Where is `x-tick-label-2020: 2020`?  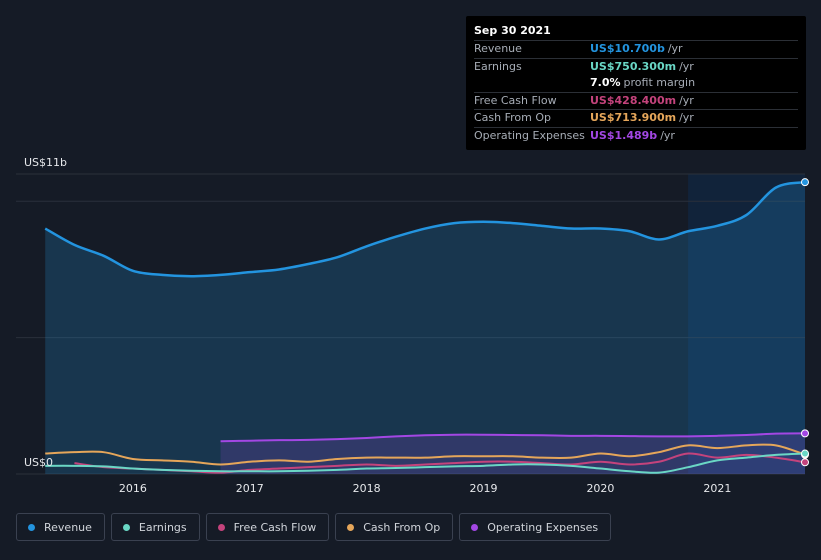 x-tick-label-2020: 2020 is located at coordinates (600, 488).